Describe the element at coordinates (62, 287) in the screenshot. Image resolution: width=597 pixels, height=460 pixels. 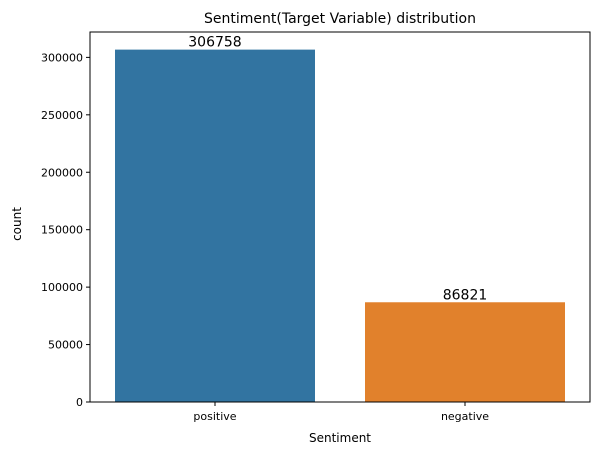
I see `y-tick-label: 100000` at that location.